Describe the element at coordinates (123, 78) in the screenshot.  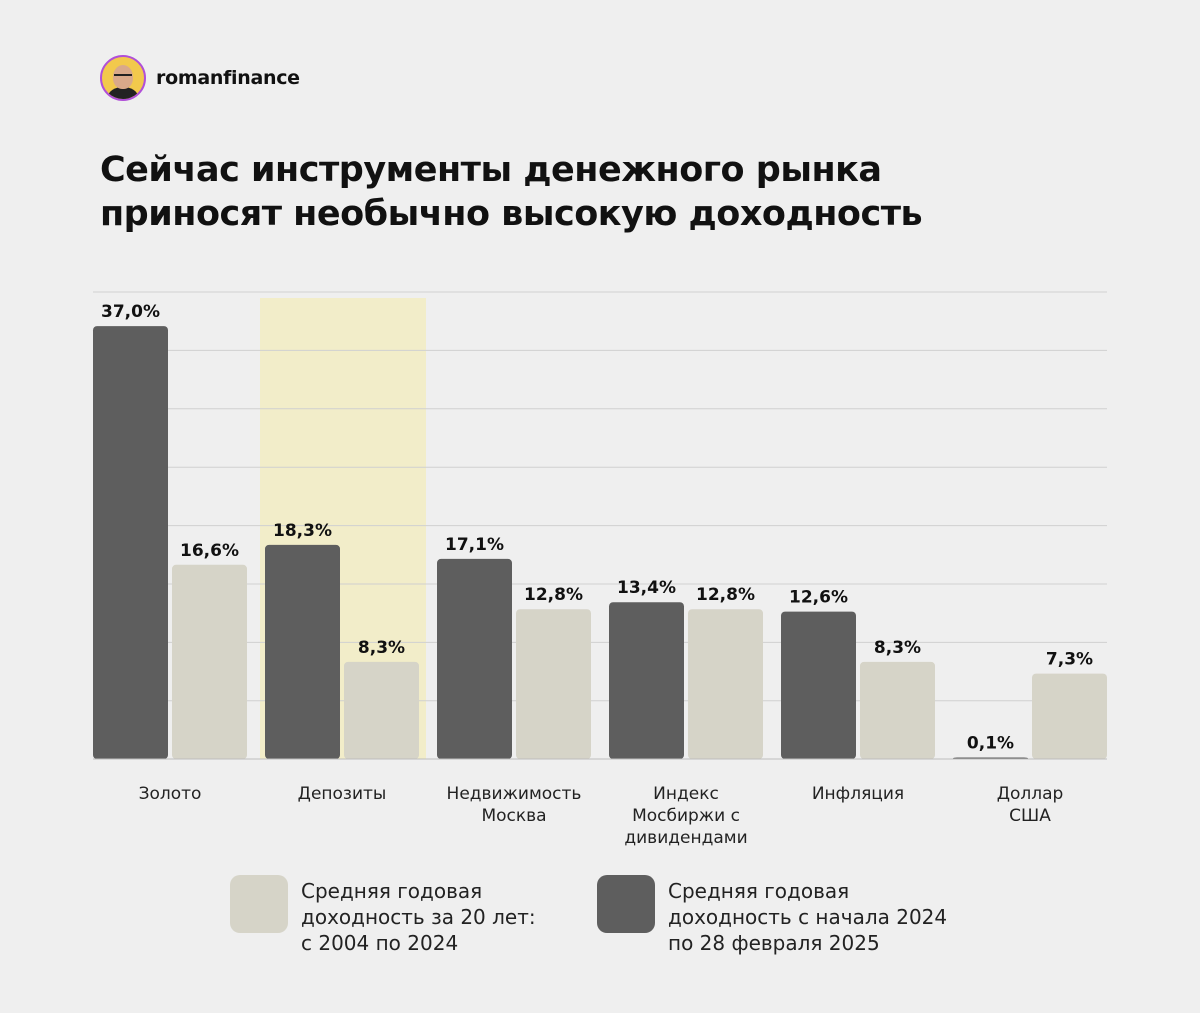
I see `avatar` at that location.